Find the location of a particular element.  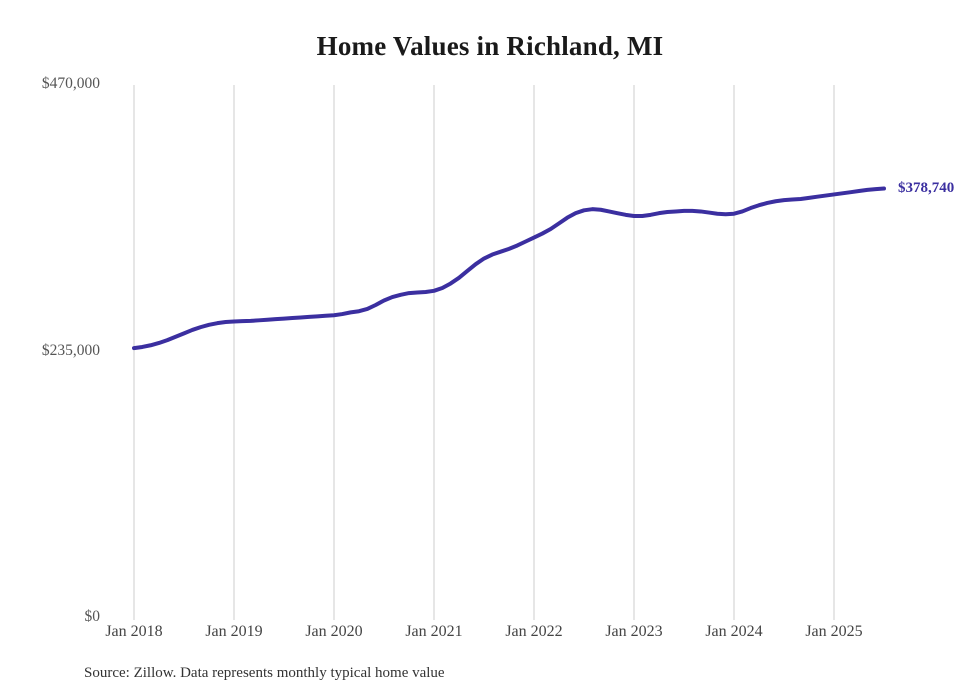

y-axis-tick-label: $235,000 is located at coordinates (70, 350).